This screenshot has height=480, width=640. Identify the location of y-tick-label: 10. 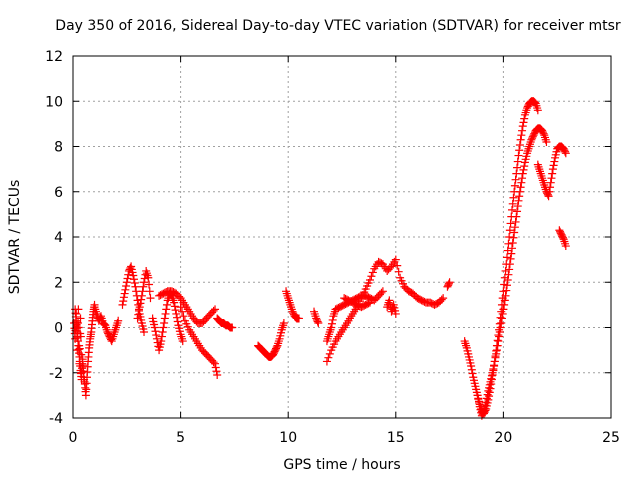
(54, 102).